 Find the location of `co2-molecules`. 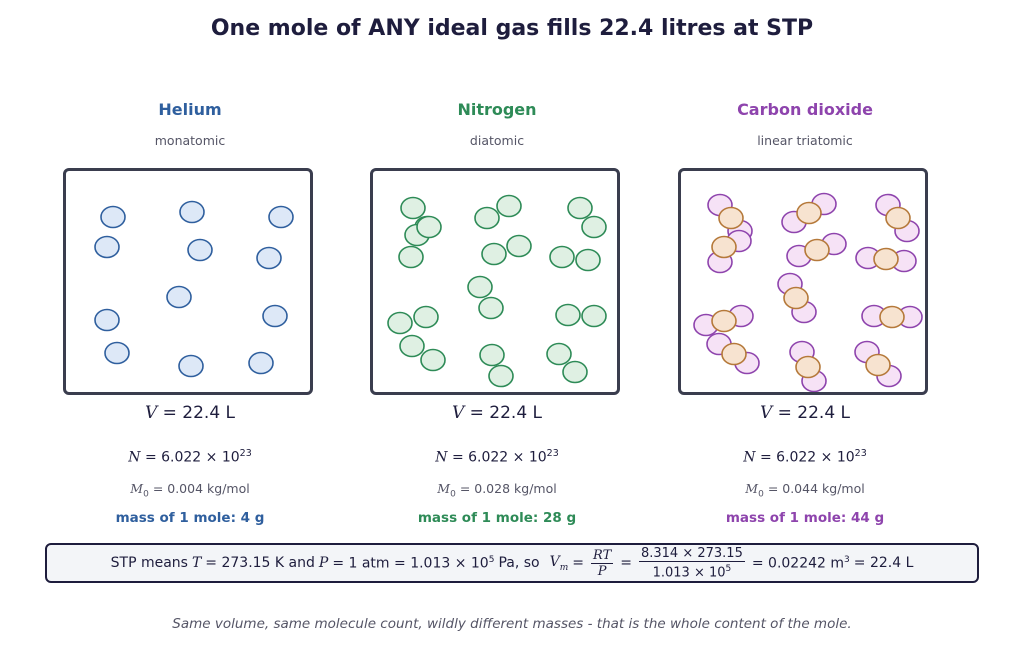

co2-molecules is located at coordinates (808, 292).